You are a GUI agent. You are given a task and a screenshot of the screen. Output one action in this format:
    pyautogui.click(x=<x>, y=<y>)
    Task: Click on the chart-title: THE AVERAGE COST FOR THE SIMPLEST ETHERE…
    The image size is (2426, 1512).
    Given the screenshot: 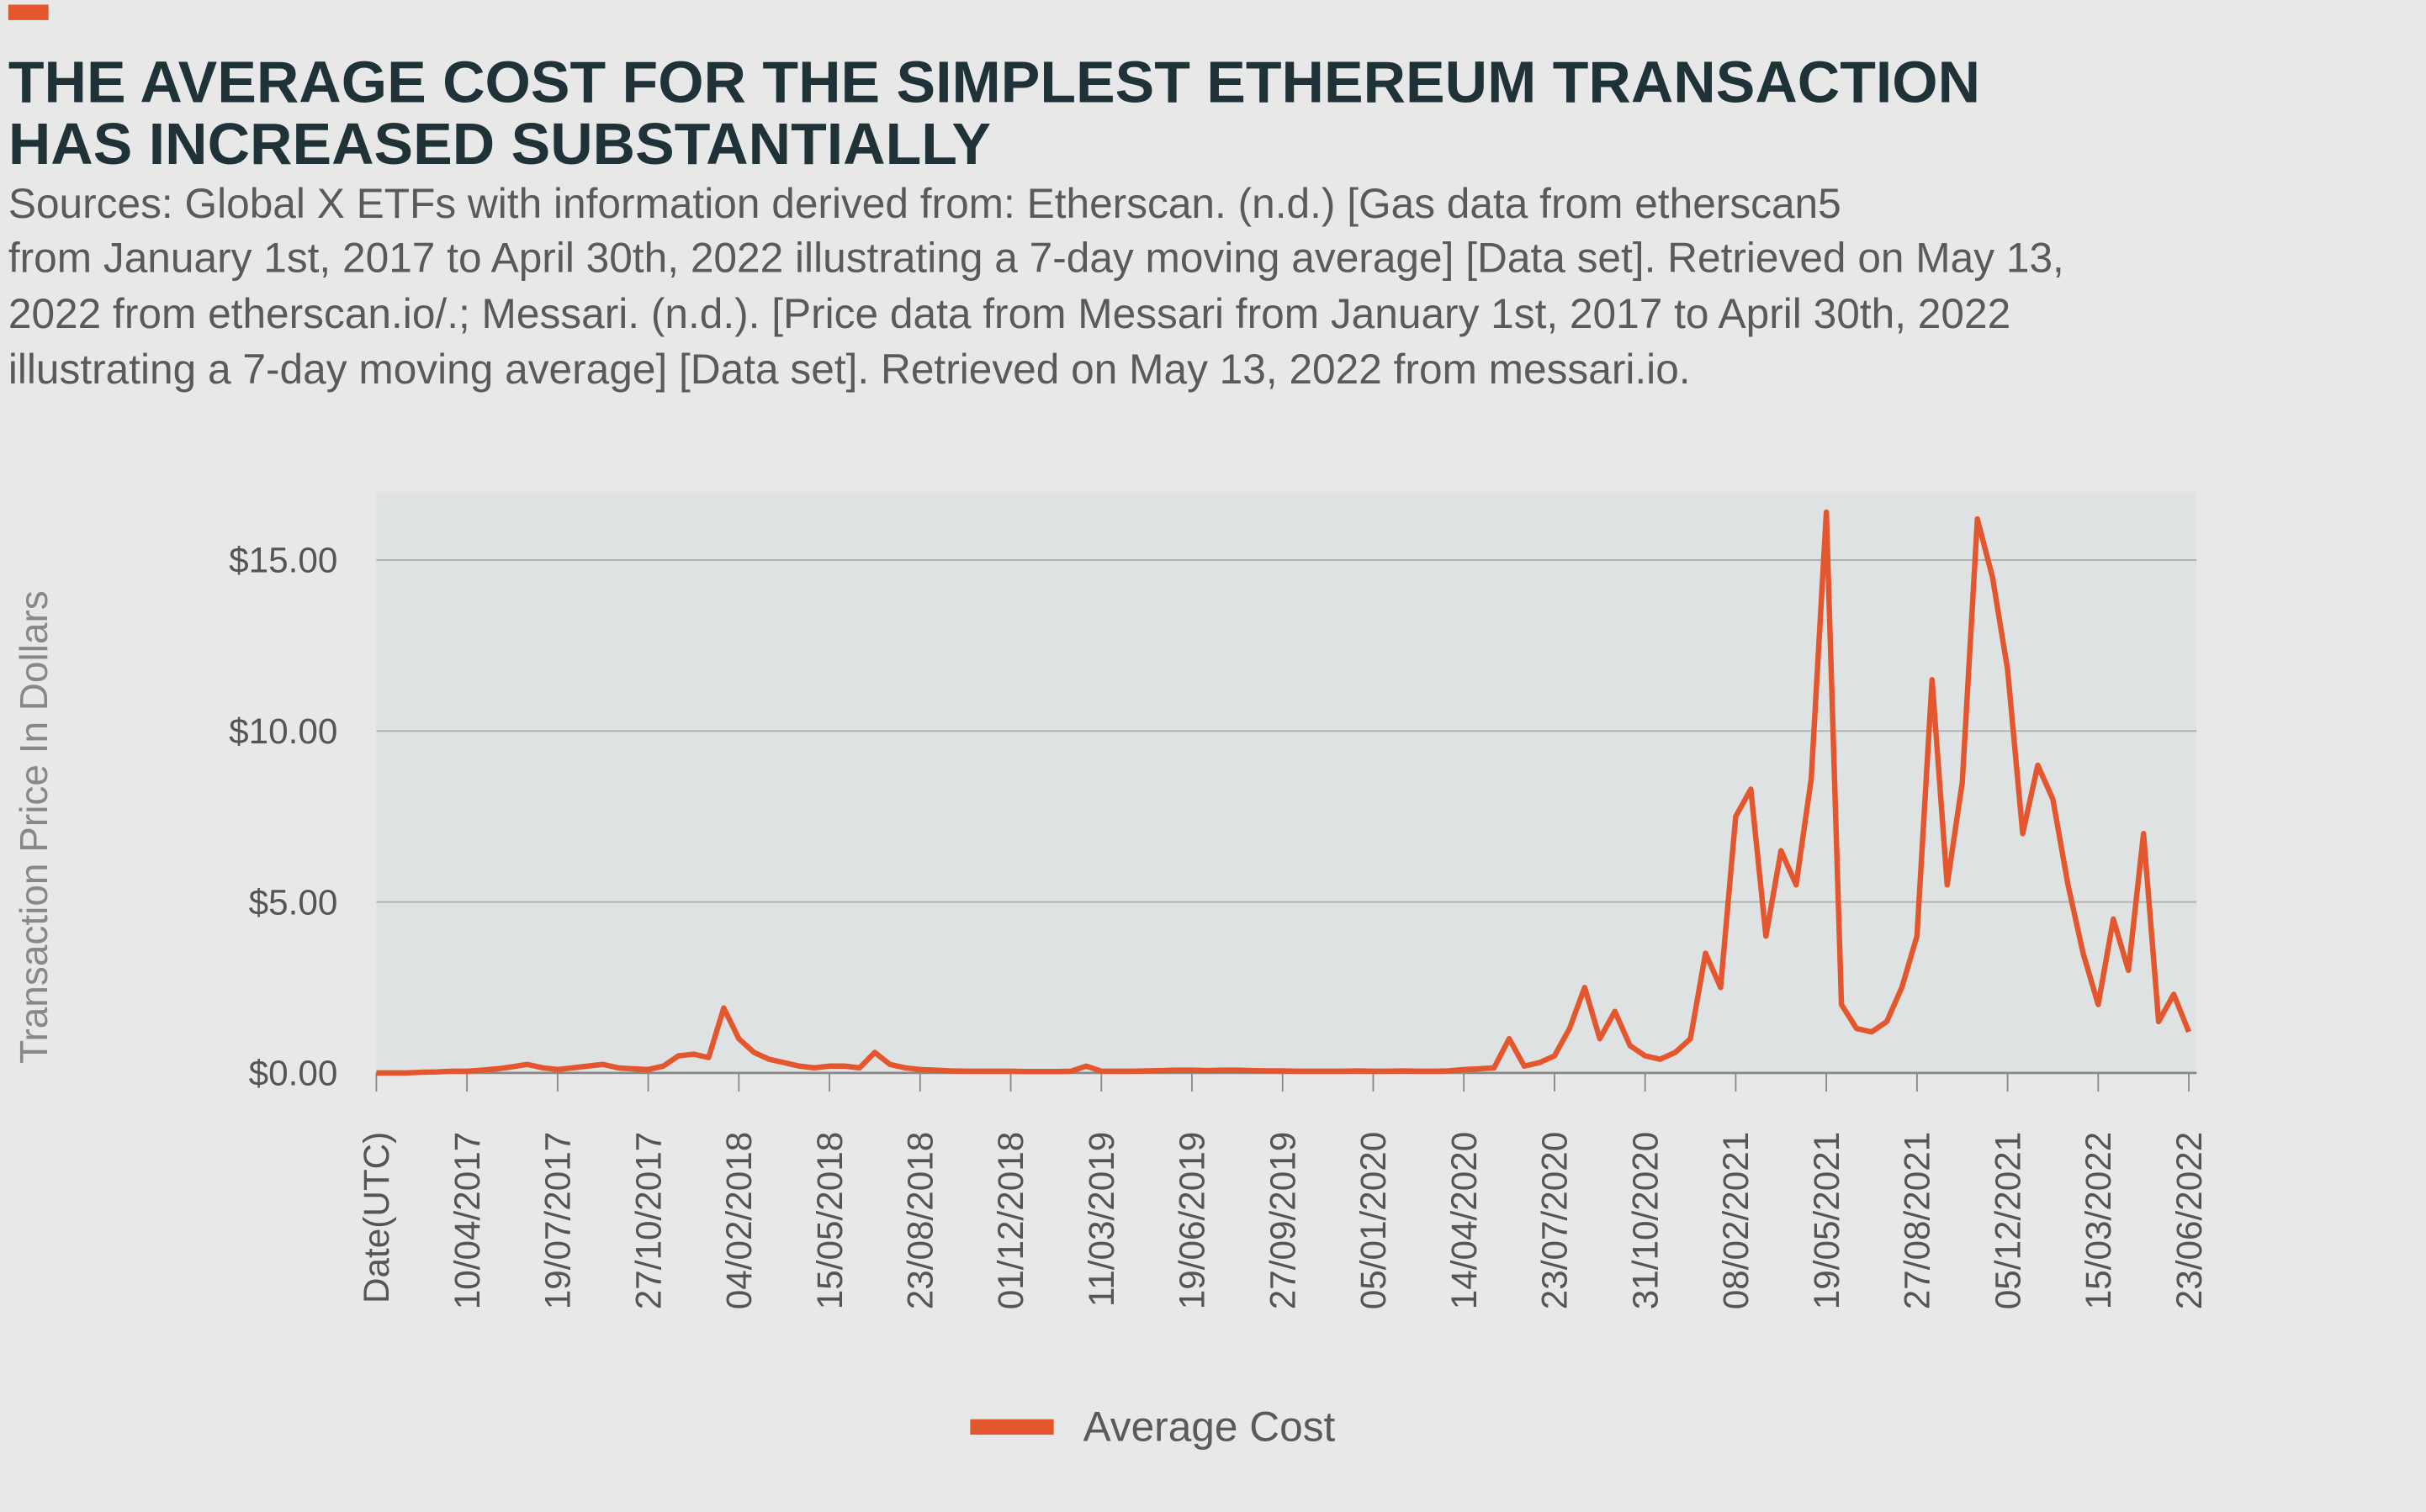 What is the action you would take?
    pyautogui.click(x=994, y=81)
    